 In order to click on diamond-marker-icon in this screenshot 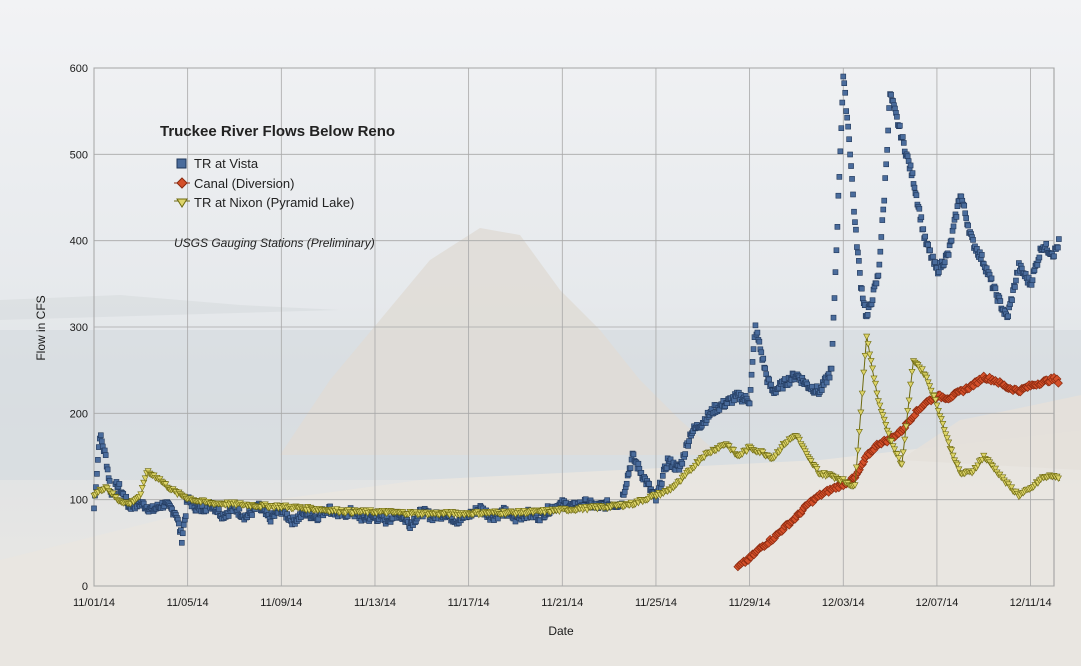, I will do `click(182, 183)`.